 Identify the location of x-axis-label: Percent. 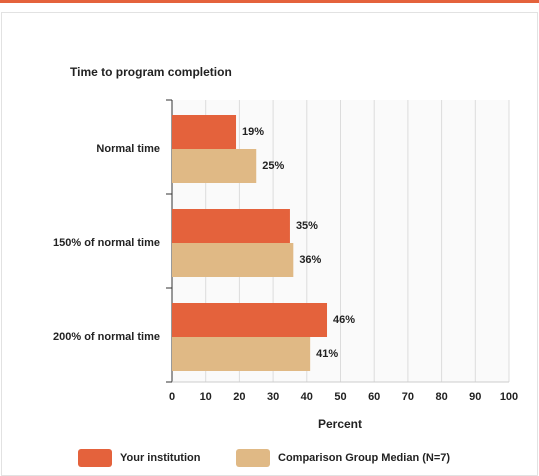
(340, 424).